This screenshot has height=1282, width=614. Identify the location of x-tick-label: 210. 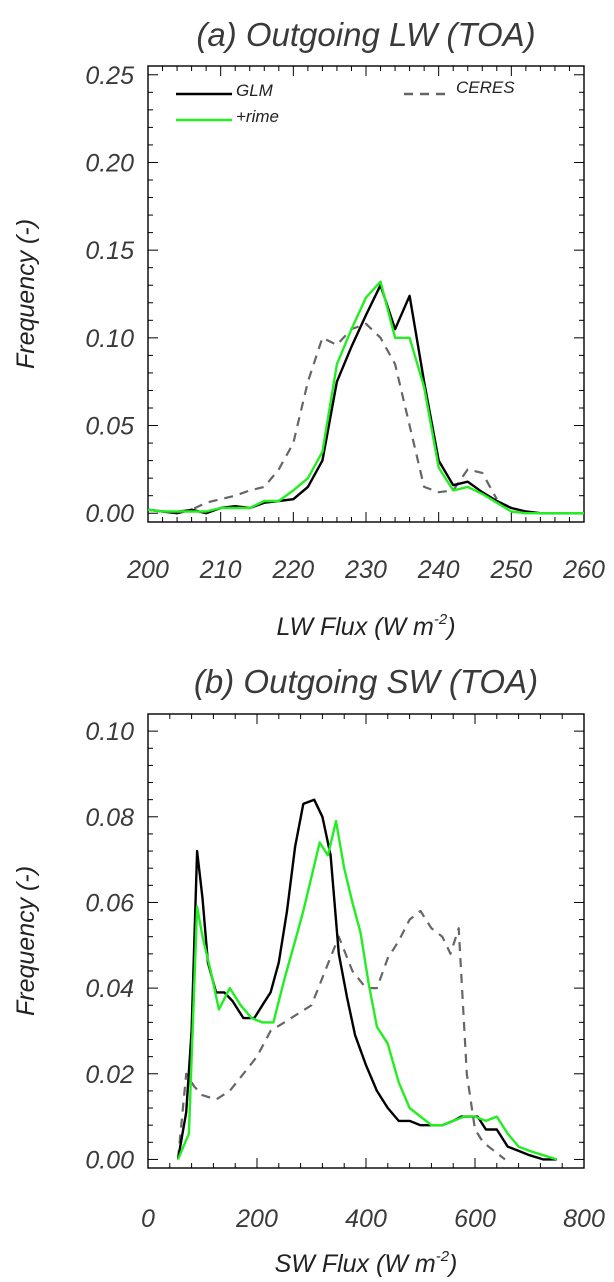
(220, 570).